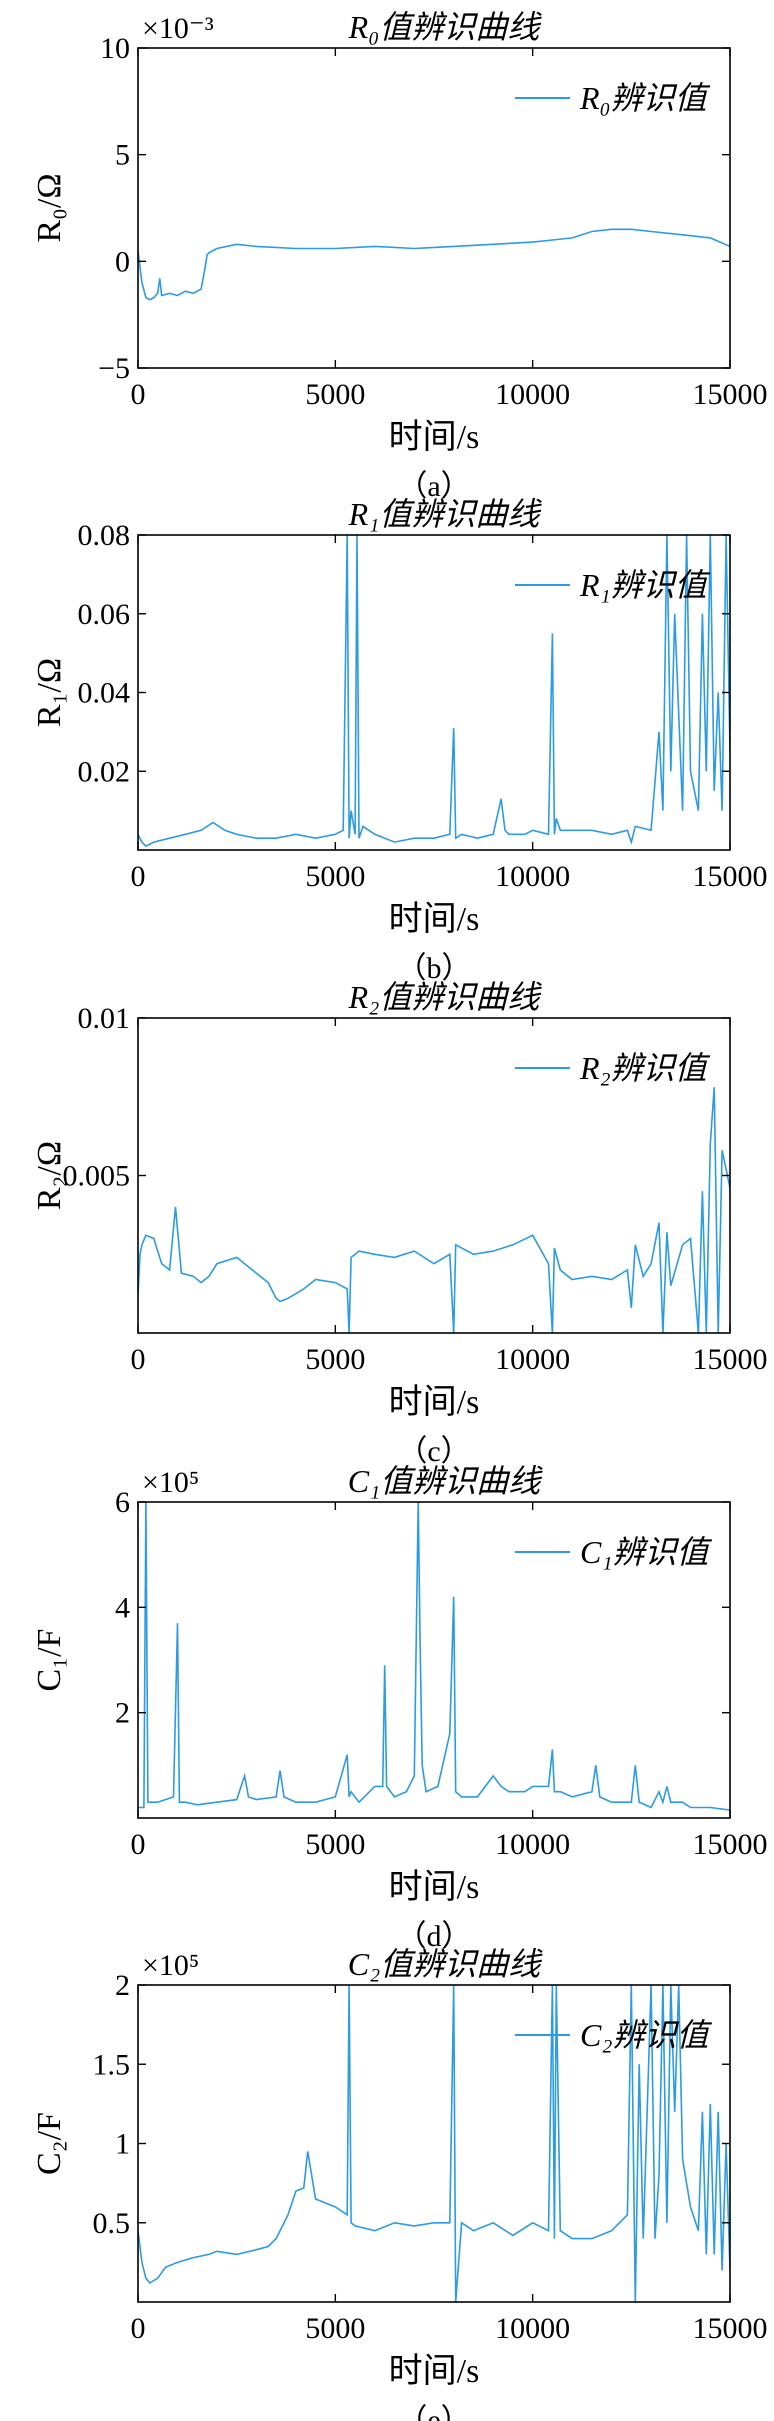 The width and height of the screenshot is (774, 2421). What do you see at coordinates (114, 368) in the screenshot?
I see `y-tick-label: −5` at bounding box center [114, 368].